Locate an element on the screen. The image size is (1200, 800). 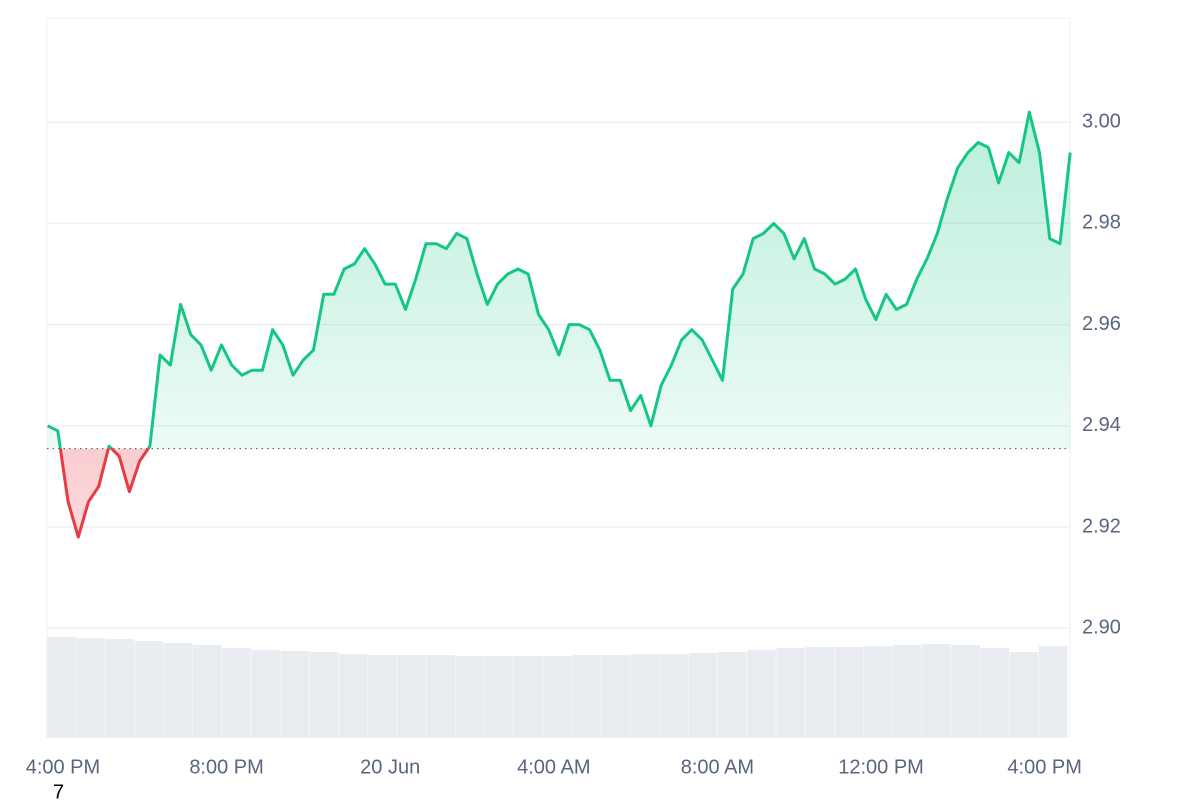
y-tick-label: 2.90 is located at coordinates (1101, 627).